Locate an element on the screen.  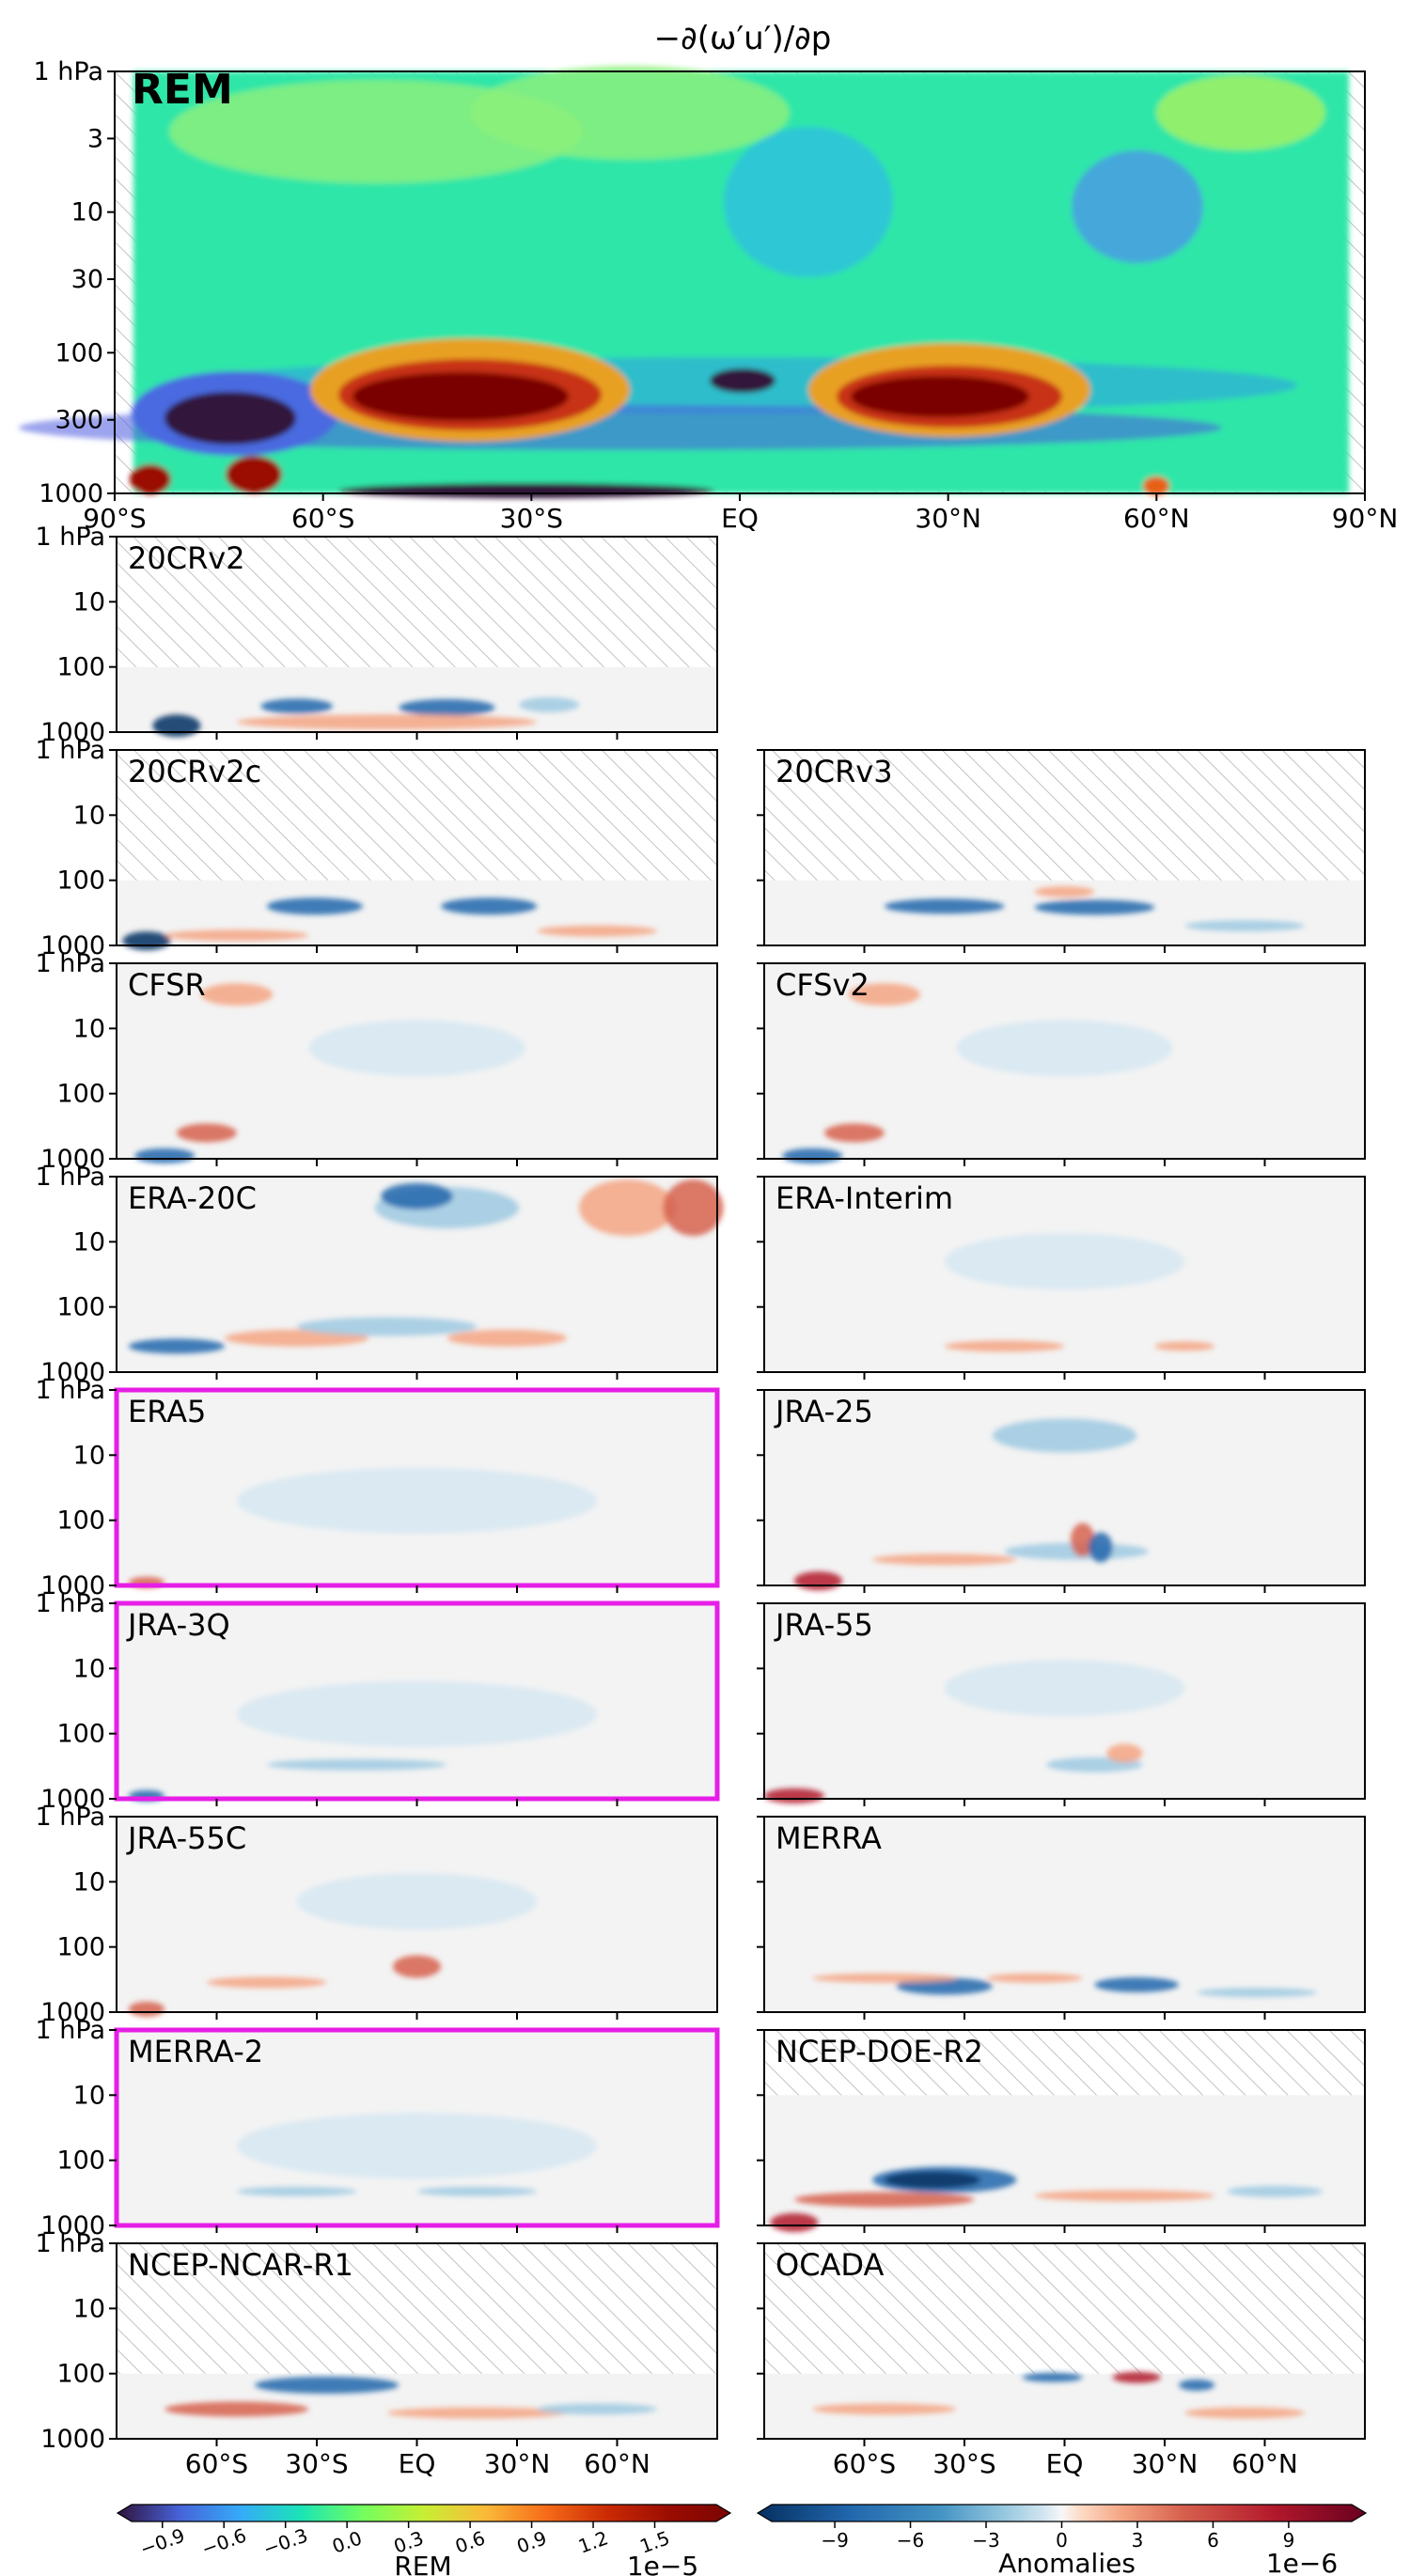
colorbar-tick-label: 6 is located at coordinates (1213, 2540).